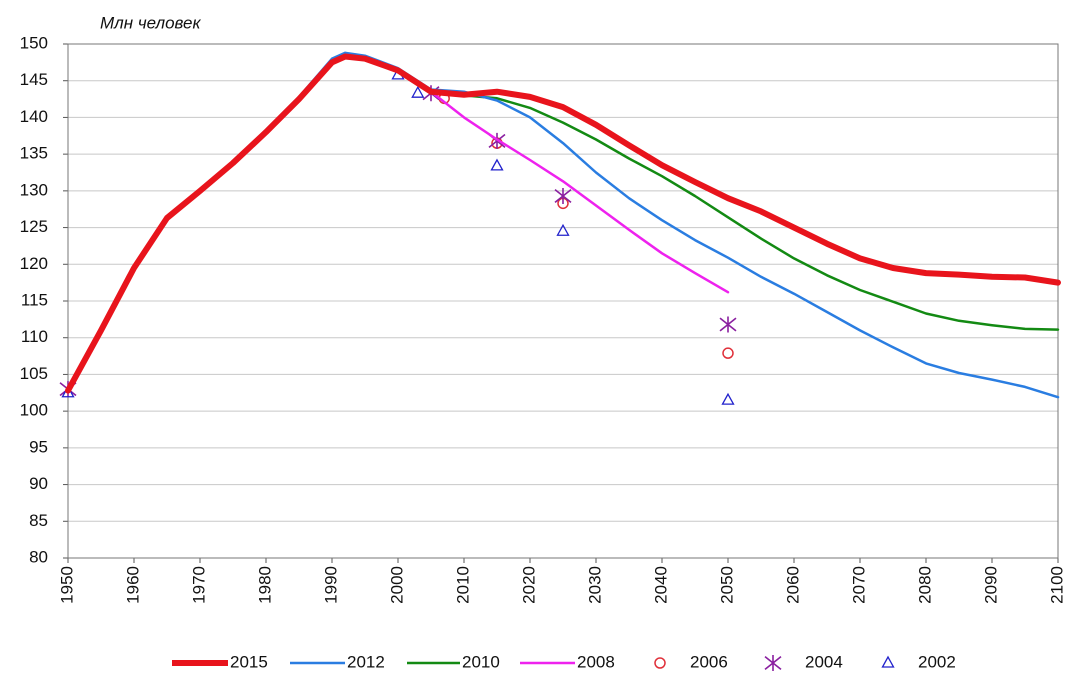 Image resolution: width=1065 pixels, height=675 pixels. Describe the element at coordinates (249, 661) in the screenshot. I see `legend-label: 2015` at that location.